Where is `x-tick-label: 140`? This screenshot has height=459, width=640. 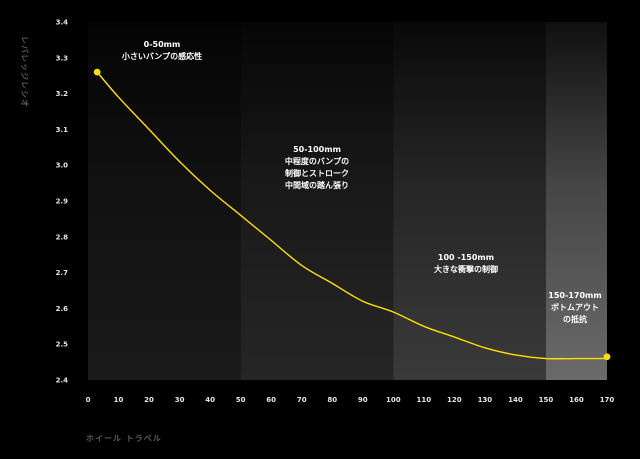
x-tick-label: 140 is located at coordinates (515, 400).